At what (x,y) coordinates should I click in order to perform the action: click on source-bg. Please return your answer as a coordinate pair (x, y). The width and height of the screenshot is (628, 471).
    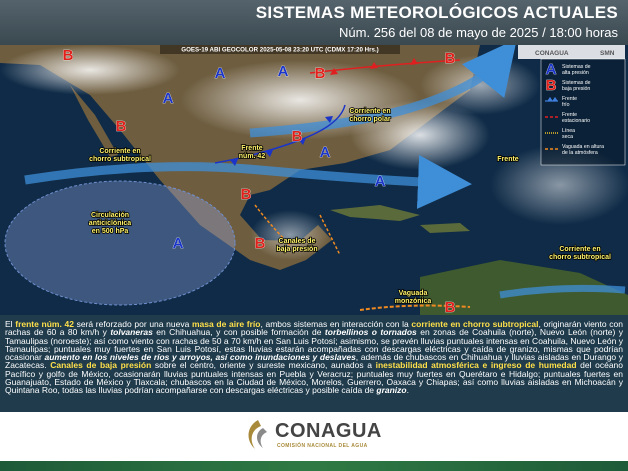
    Looking at the image, I should click on (280, 49).